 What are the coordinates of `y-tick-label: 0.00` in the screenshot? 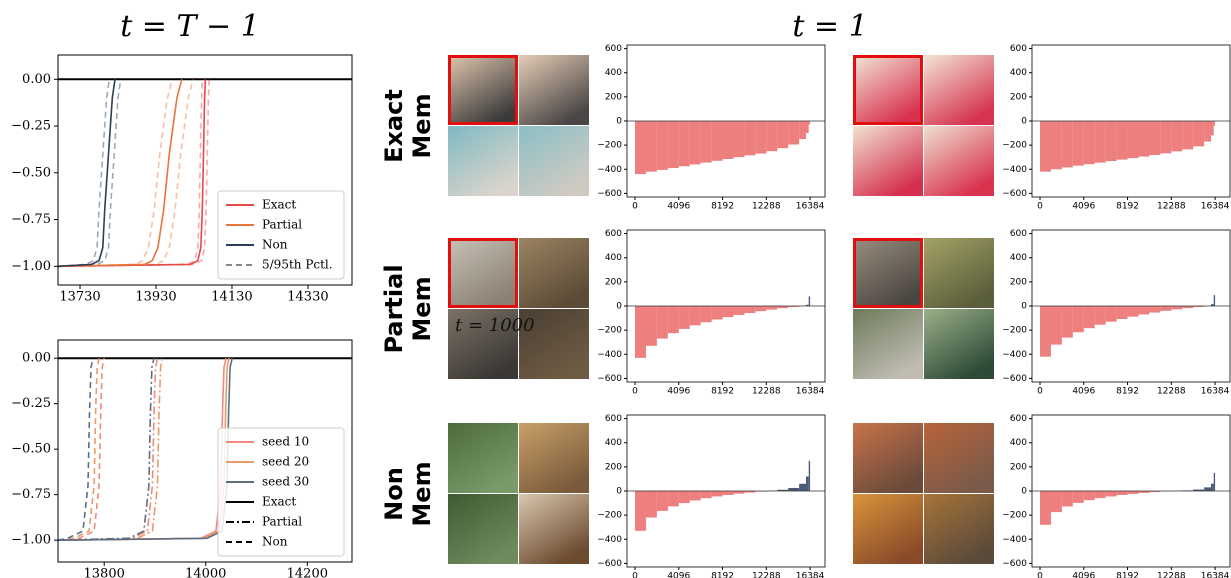 It's located at (36, 358).